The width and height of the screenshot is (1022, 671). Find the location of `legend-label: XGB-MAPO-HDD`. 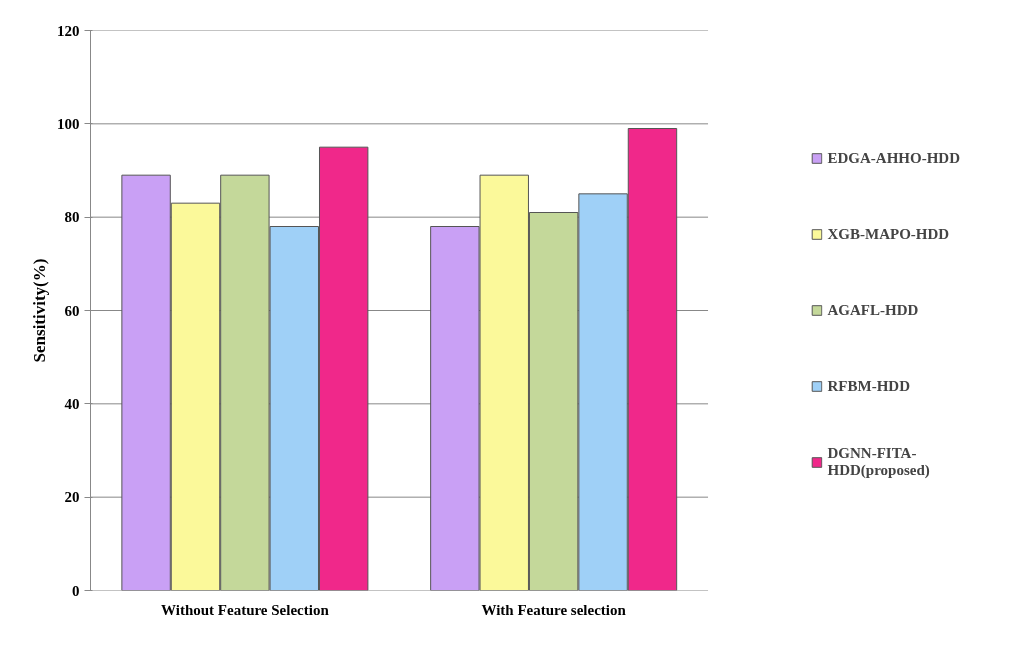

legend-label: XGB-MAPO-HDD is located at coordinates (888, 234).